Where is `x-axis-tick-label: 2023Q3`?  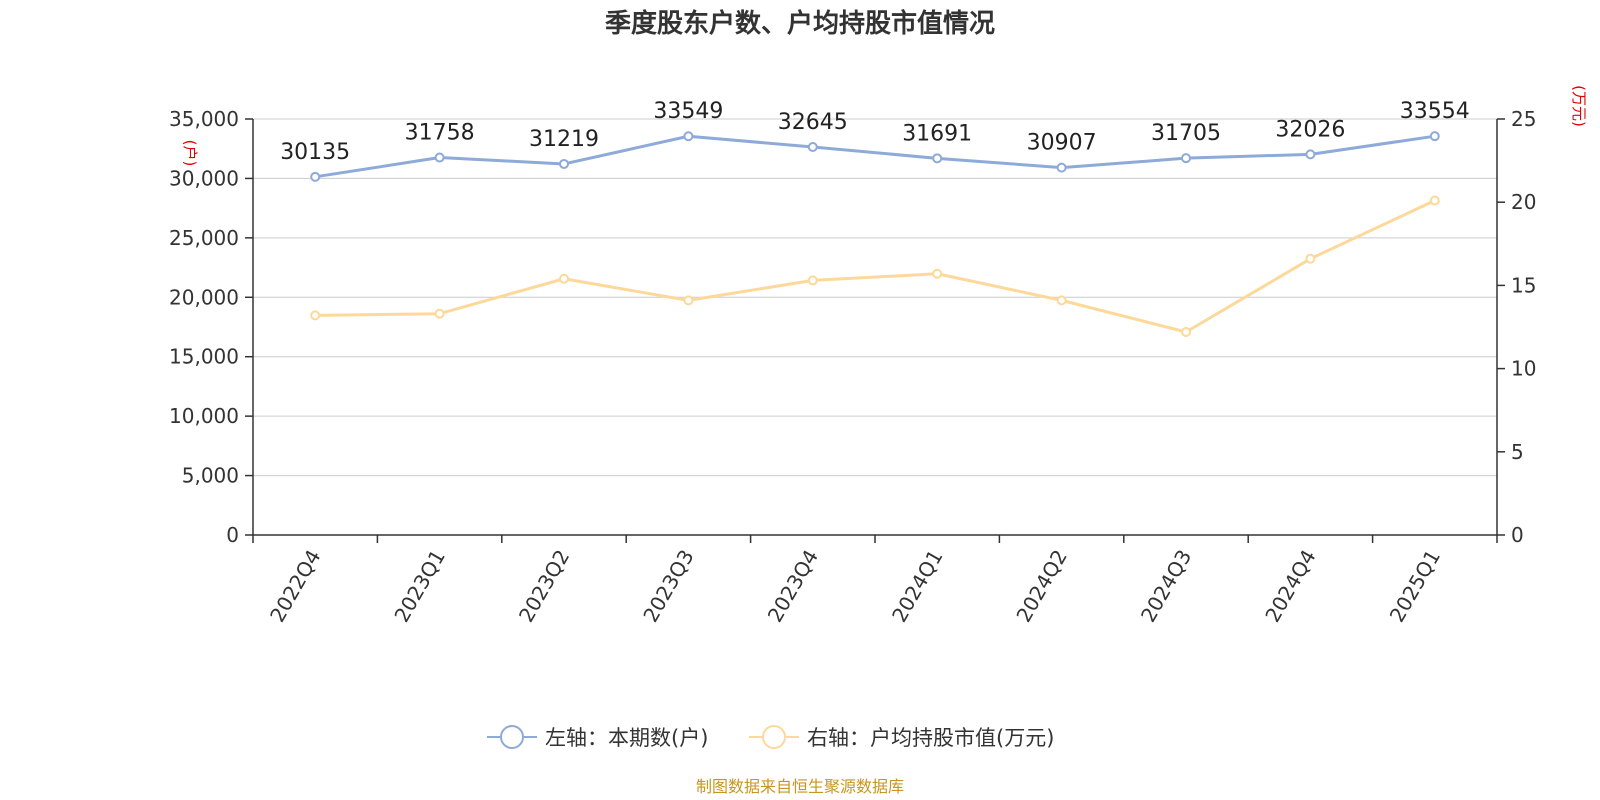 x-axis-tick-label: 2023Q3 is located at coordinates (668, 586).